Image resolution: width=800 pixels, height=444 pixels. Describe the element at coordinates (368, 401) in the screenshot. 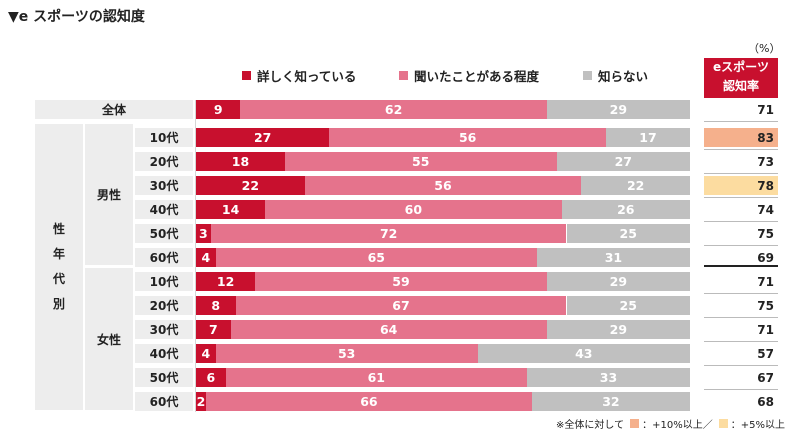

I see `bar-segment-heard: 66` at that location.